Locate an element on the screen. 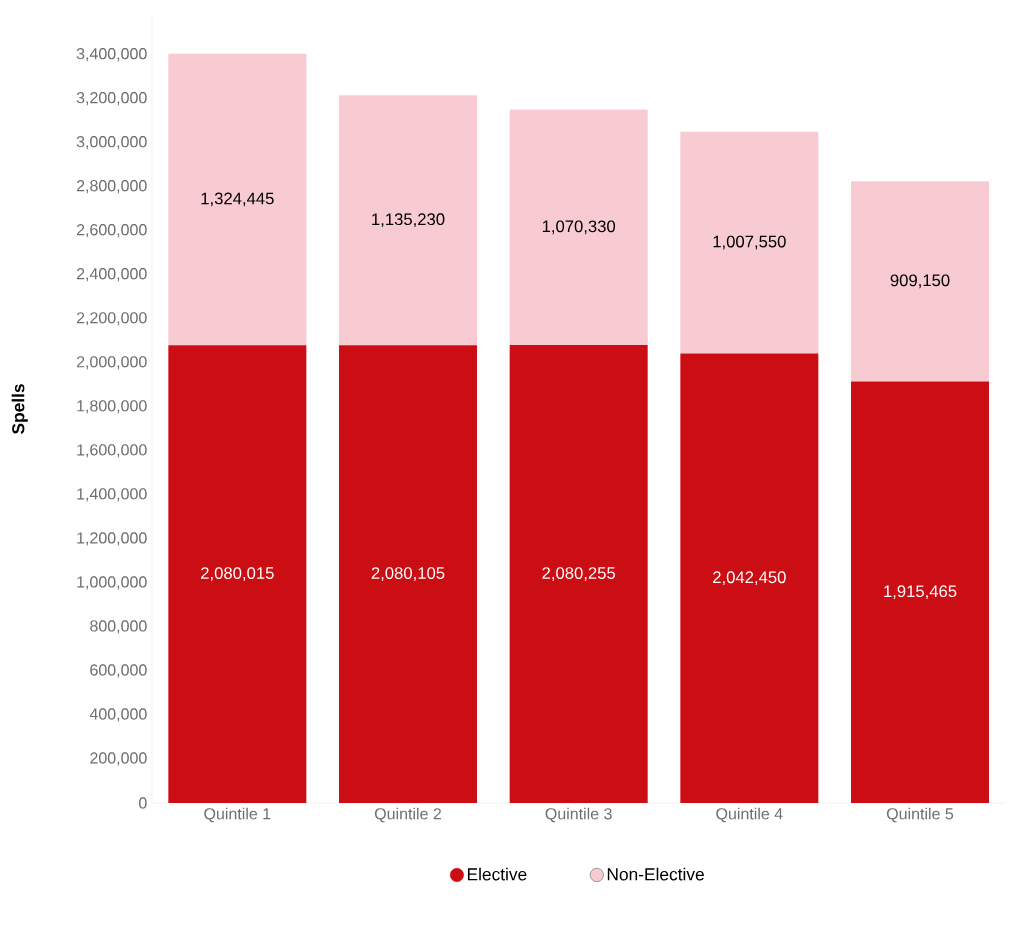 Image resolution: width=1034 pixels, height=932 pixels. x-tick-label: Quintile 2 is located at coordinates (407, 815).